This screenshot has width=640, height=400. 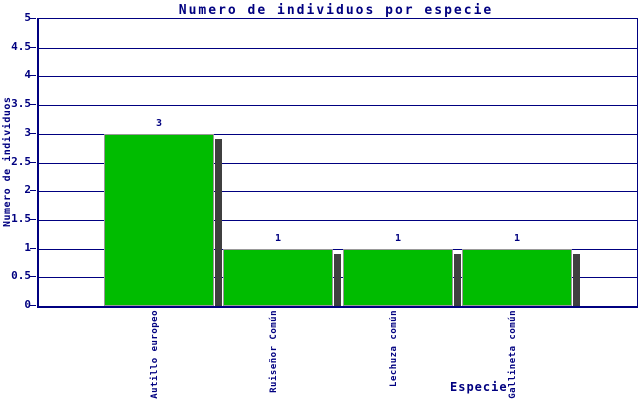 I want to click on y-tick-label: 4.5, so click(x=21, y=46).